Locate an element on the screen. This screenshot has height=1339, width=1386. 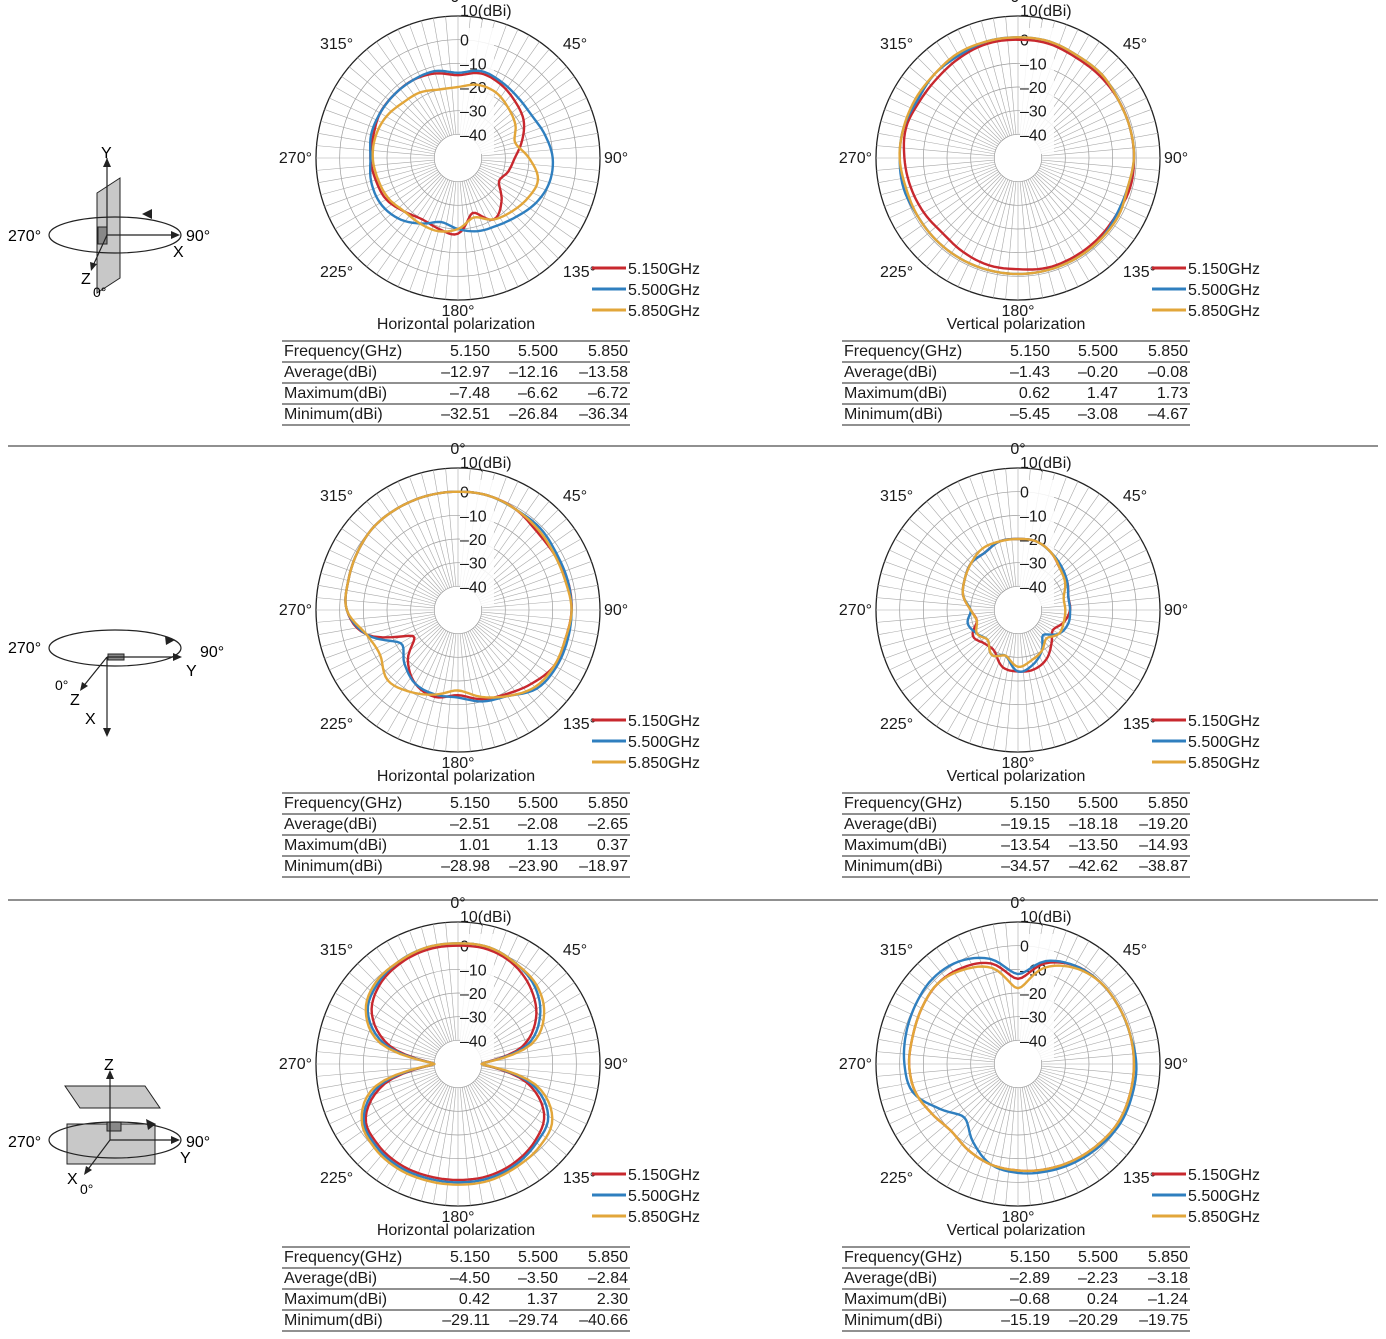
radial-label-backdrop is located at coordinates (477, 997).